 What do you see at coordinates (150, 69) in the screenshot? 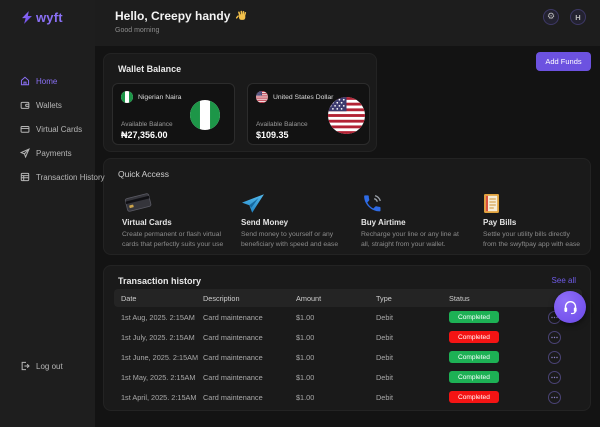
I see `wallet-balance-title: Wallet Balance` at bounding box center [150, 69].